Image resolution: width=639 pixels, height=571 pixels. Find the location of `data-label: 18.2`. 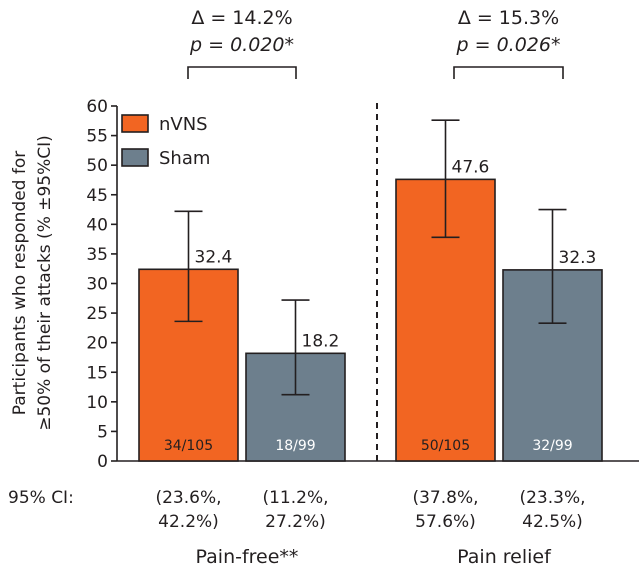

data-label: 18.2 is located at coordinates (321, 341).